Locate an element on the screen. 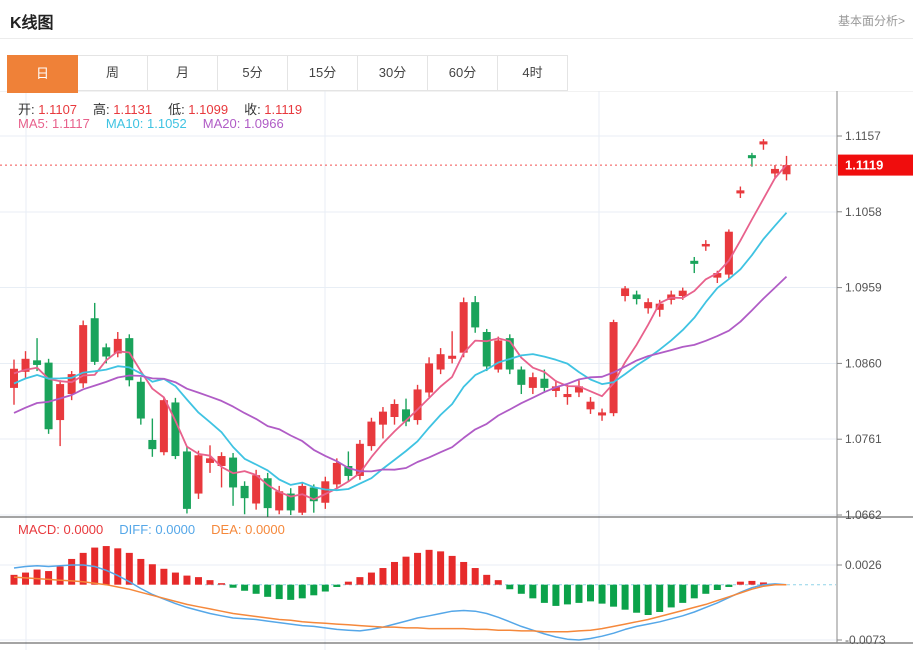 The height and width of the screenshot is (655, 913). tab-m5: 5分 is located at coordinates (252, 73).